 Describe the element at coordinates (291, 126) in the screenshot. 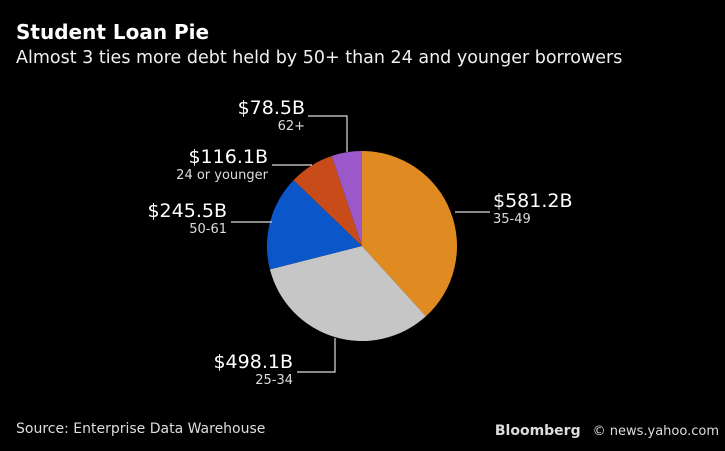

I see `slice-category-label: 62+` at that location.